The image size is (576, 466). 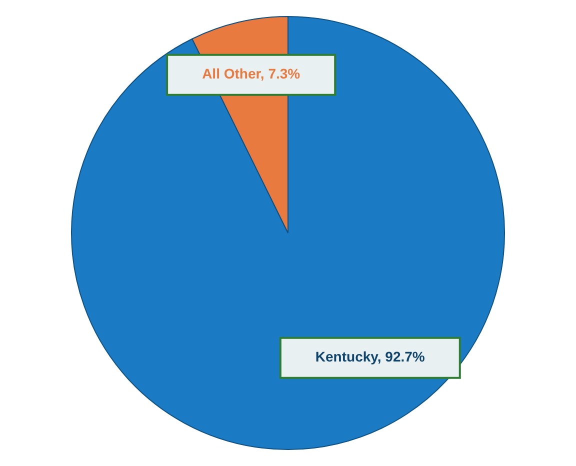 What do you see at coordinates (370, 356) in the screenshot?
I see `slice-label: Kentucky, 92.7%` at bounding box center [370, 356].